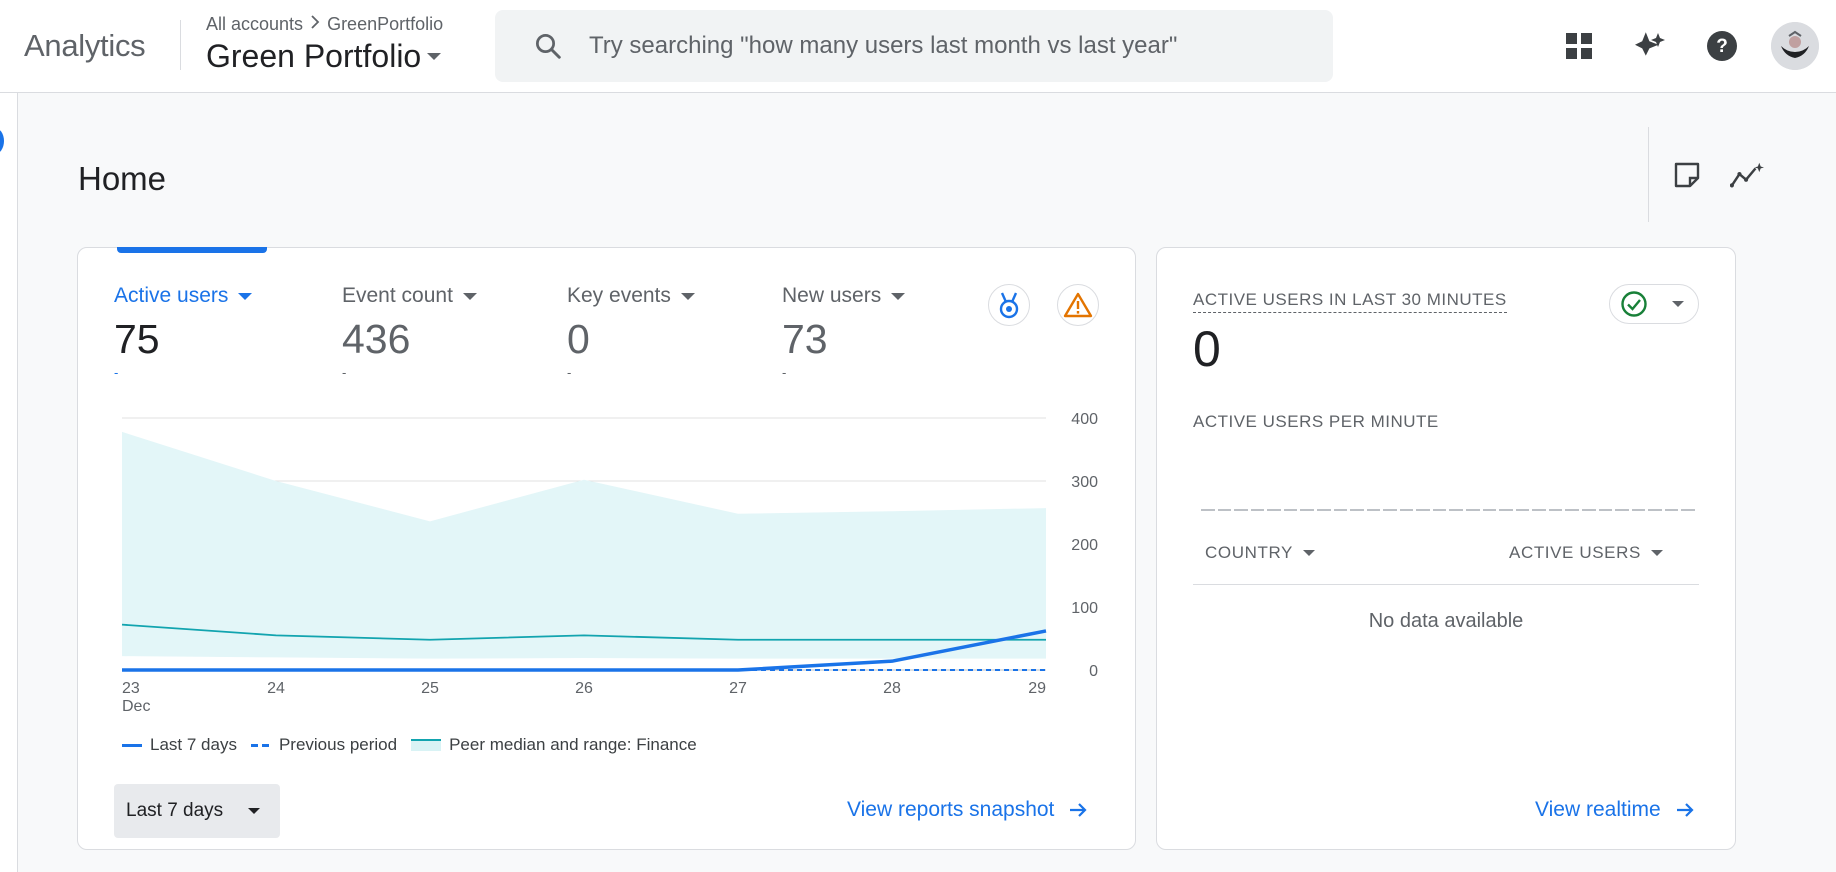  I want to click on realtime-title: ACTIVE USERS IN LAST 30 MINUTES, so click(1350, 301).